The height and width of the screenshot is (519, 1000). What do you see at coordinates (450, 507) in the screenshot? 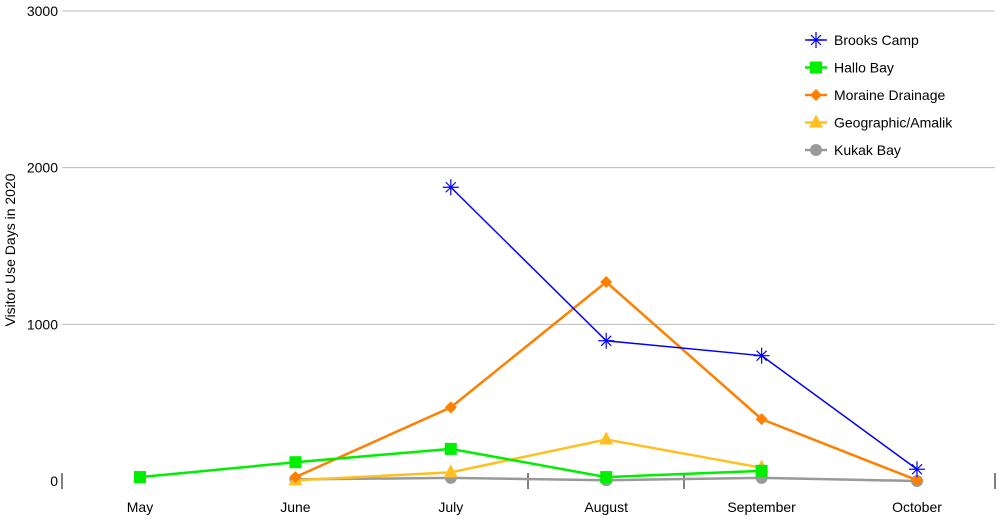
I see `x-tick-label: July` at bounding box center [450, 507].